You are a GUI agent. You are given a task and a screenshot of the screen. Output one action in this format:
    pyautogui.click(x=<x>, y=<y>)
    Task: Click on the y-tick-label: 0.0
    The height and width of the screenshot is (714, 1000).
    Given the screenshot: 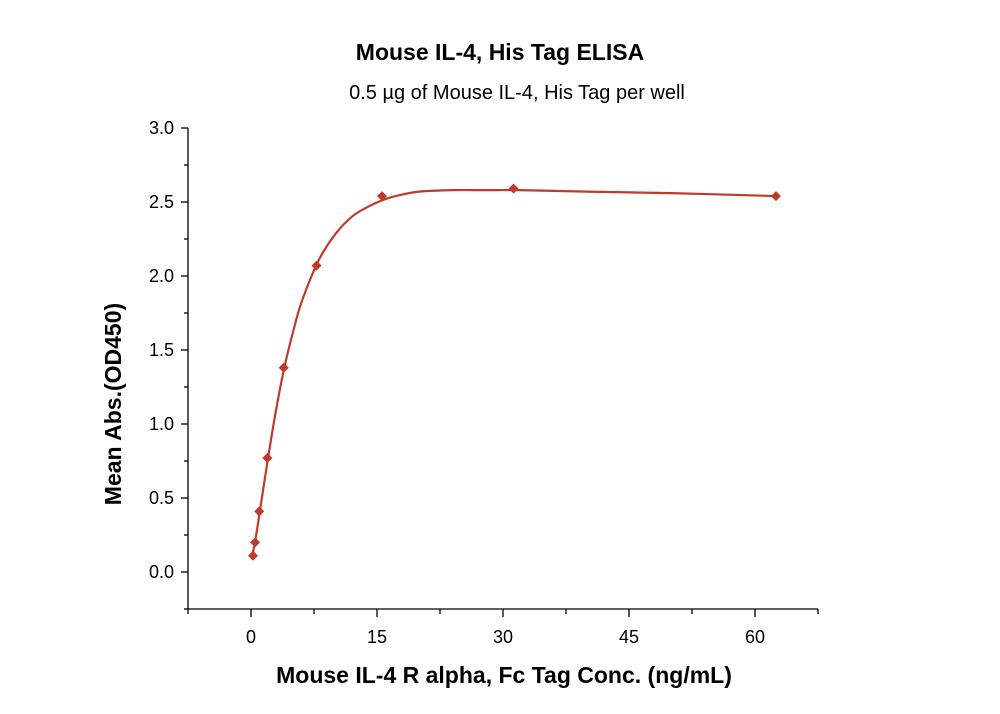 What is the action you would take?
    pyautogui.click(x=161, y=572)
    